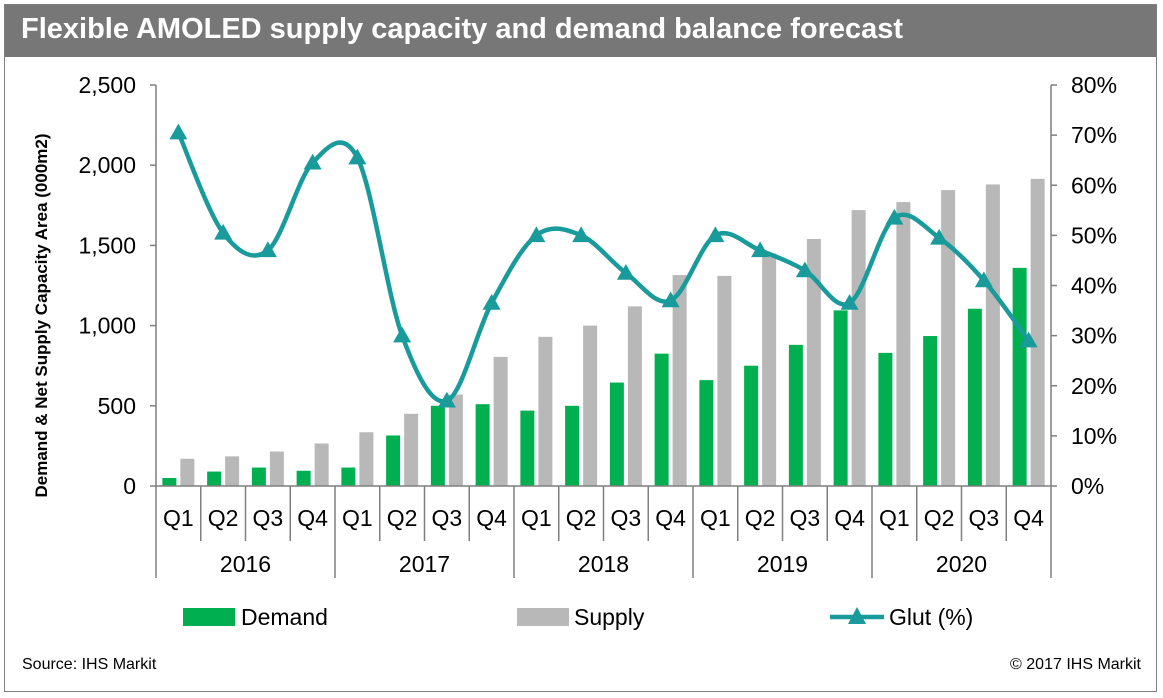 Image resolution: width=1163 pixels, height=698 pixels. Describe the element at coordinates (609, 617) in the screenshot. I see `legend-supply-label: Supply` at that location.